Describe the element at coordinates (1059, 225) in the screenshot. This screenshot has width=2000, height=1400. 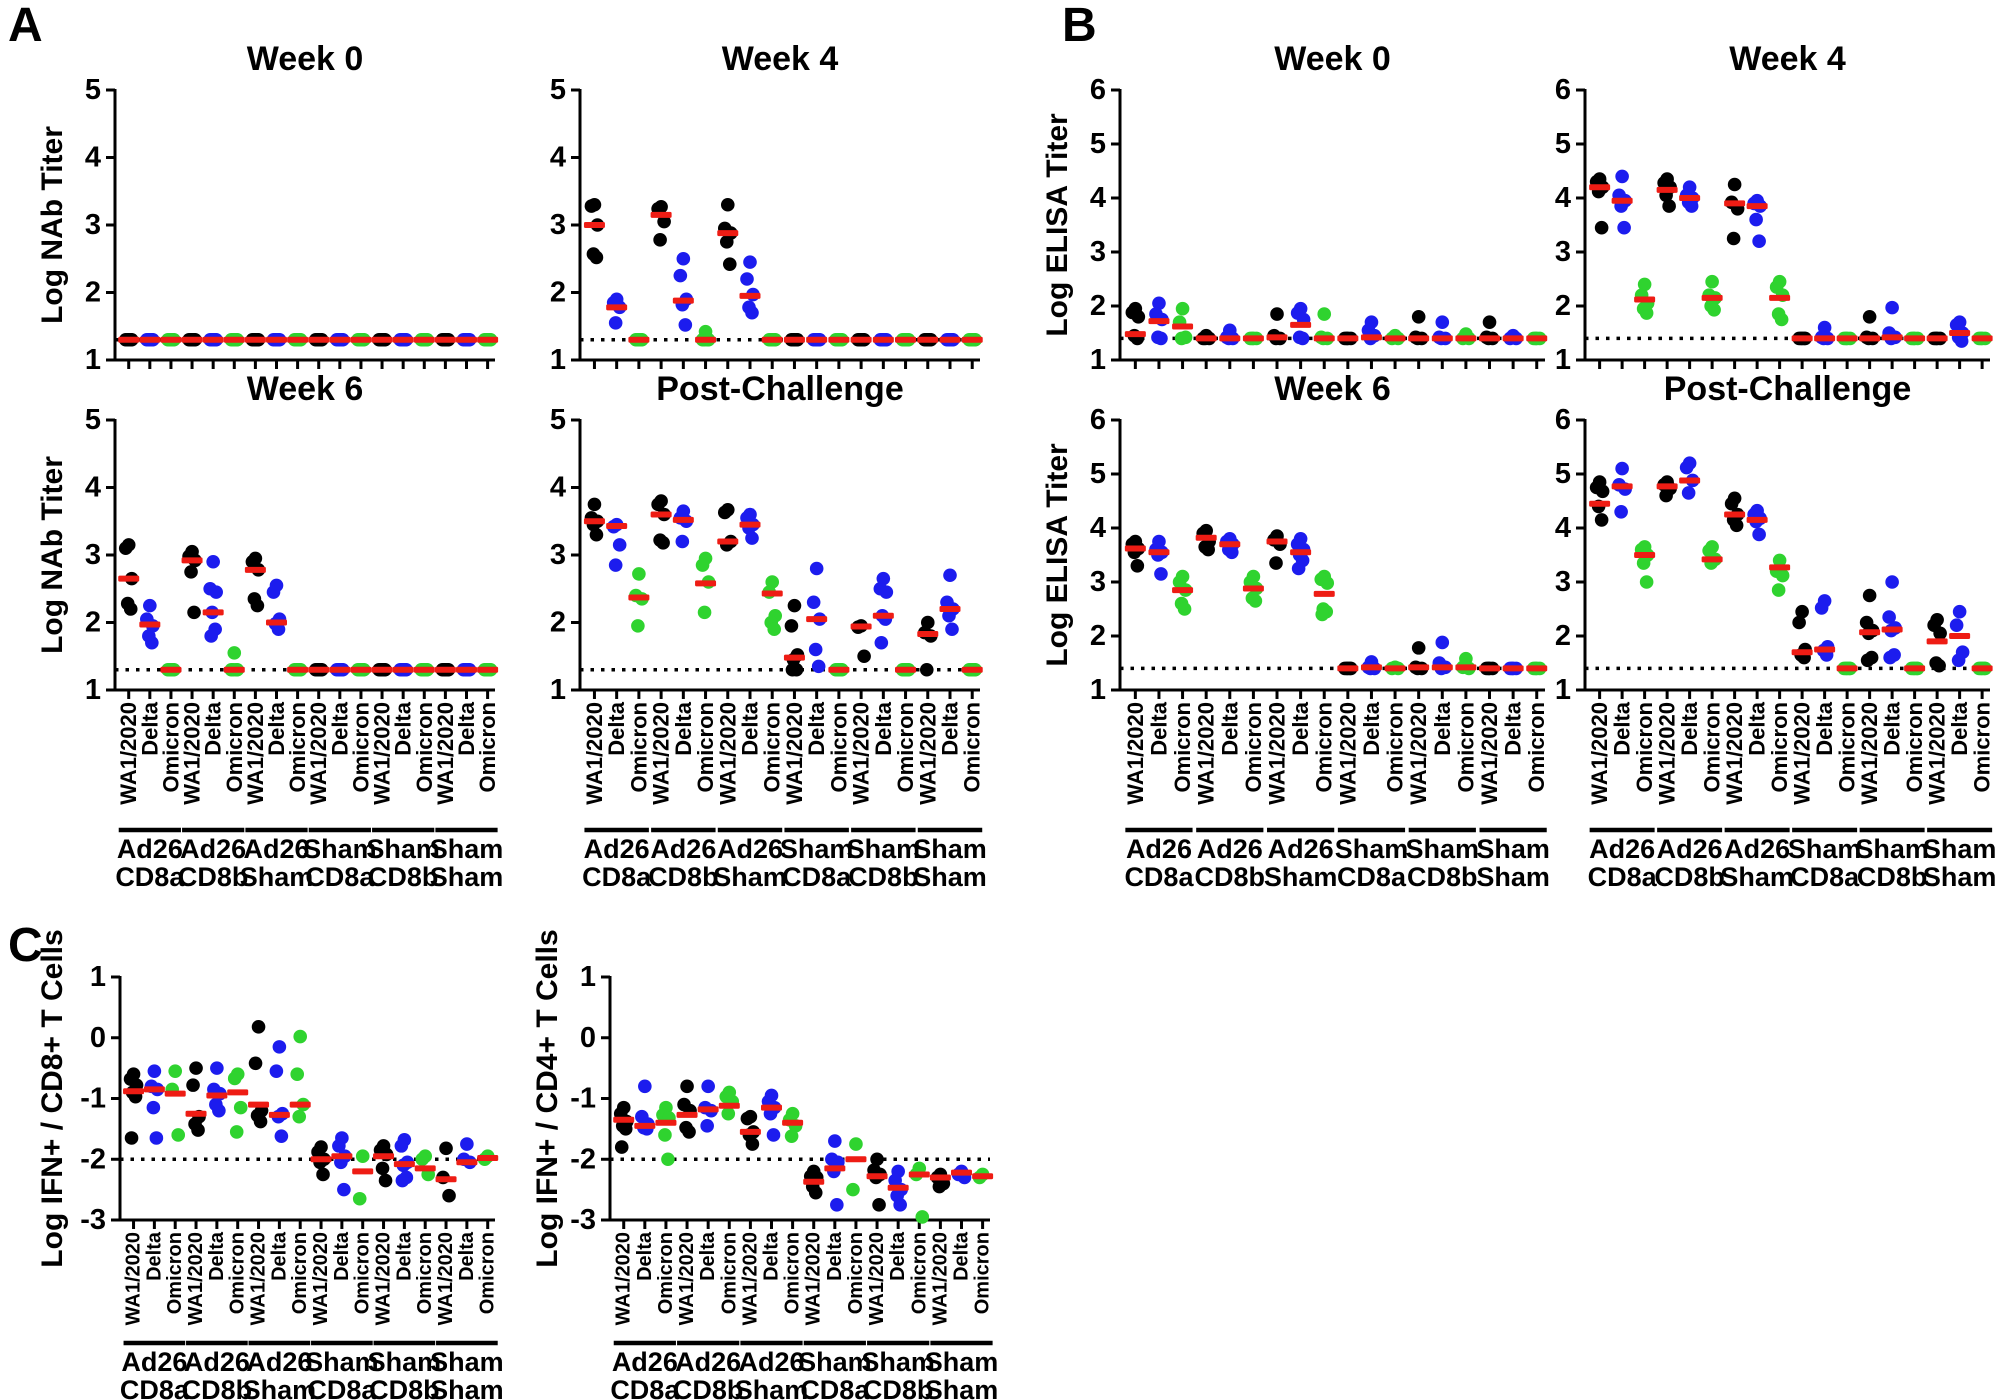
I see `svg-text: Log ELISA Titer` at that location.